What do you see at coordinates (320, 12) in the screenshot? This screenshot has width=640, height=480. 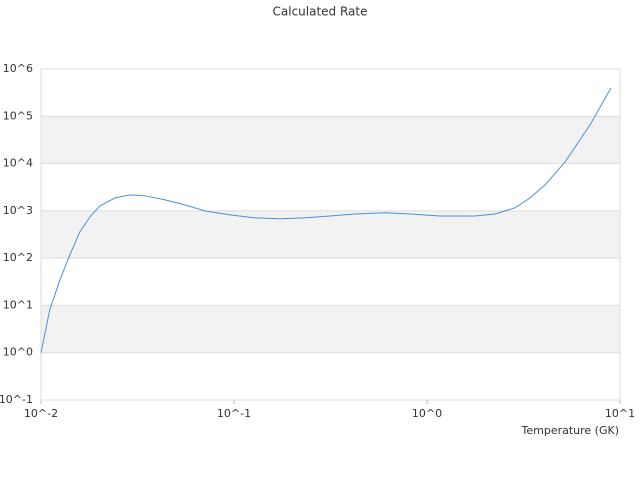 I see `chart-title: Calculated Rate` at bounding box center [320, 12].